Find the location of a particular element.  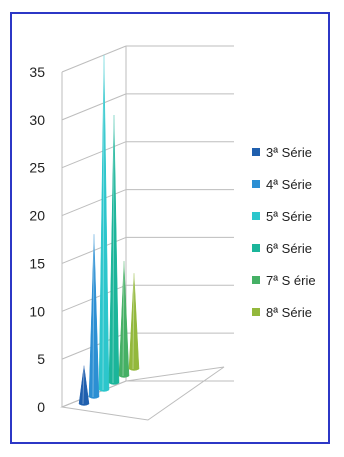

y-tick-label: 10 is located at coordinates (37, 311).